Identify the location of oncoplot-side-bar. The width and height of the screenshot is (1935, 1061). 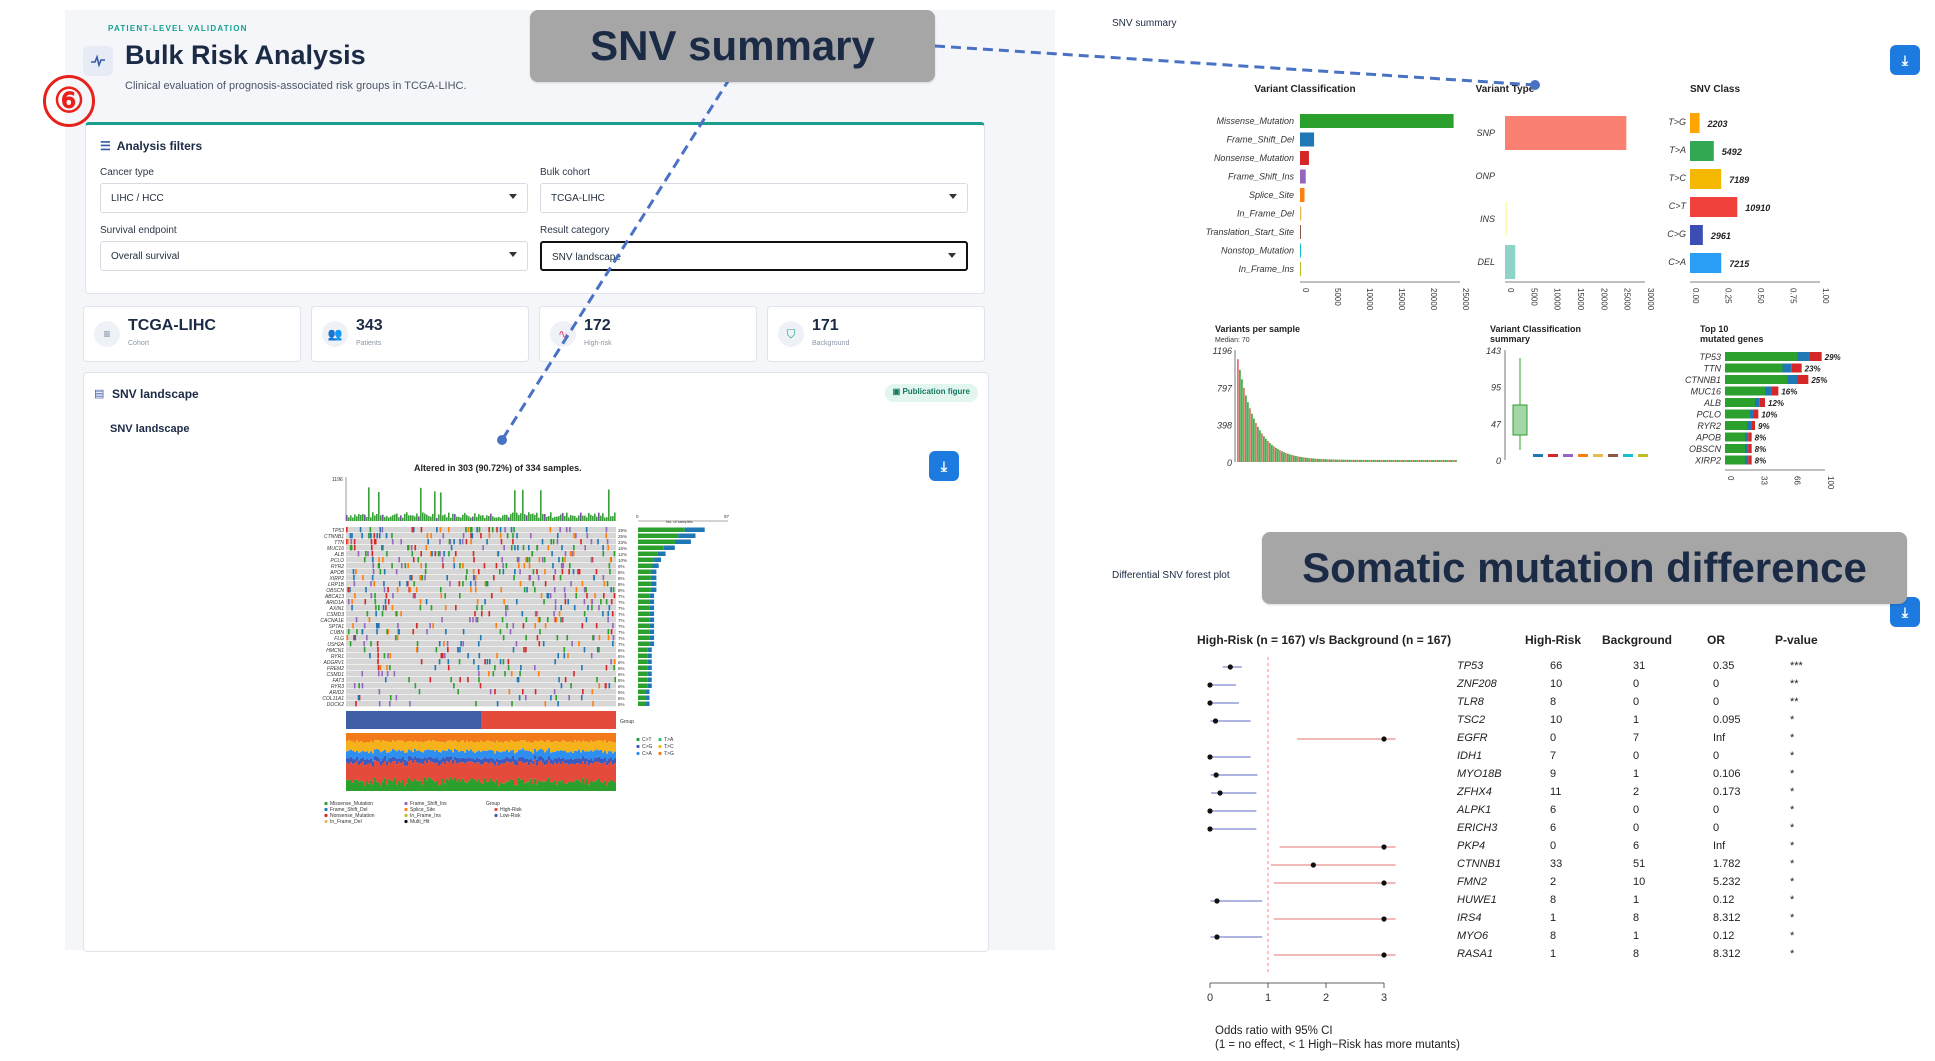
(649, 667).